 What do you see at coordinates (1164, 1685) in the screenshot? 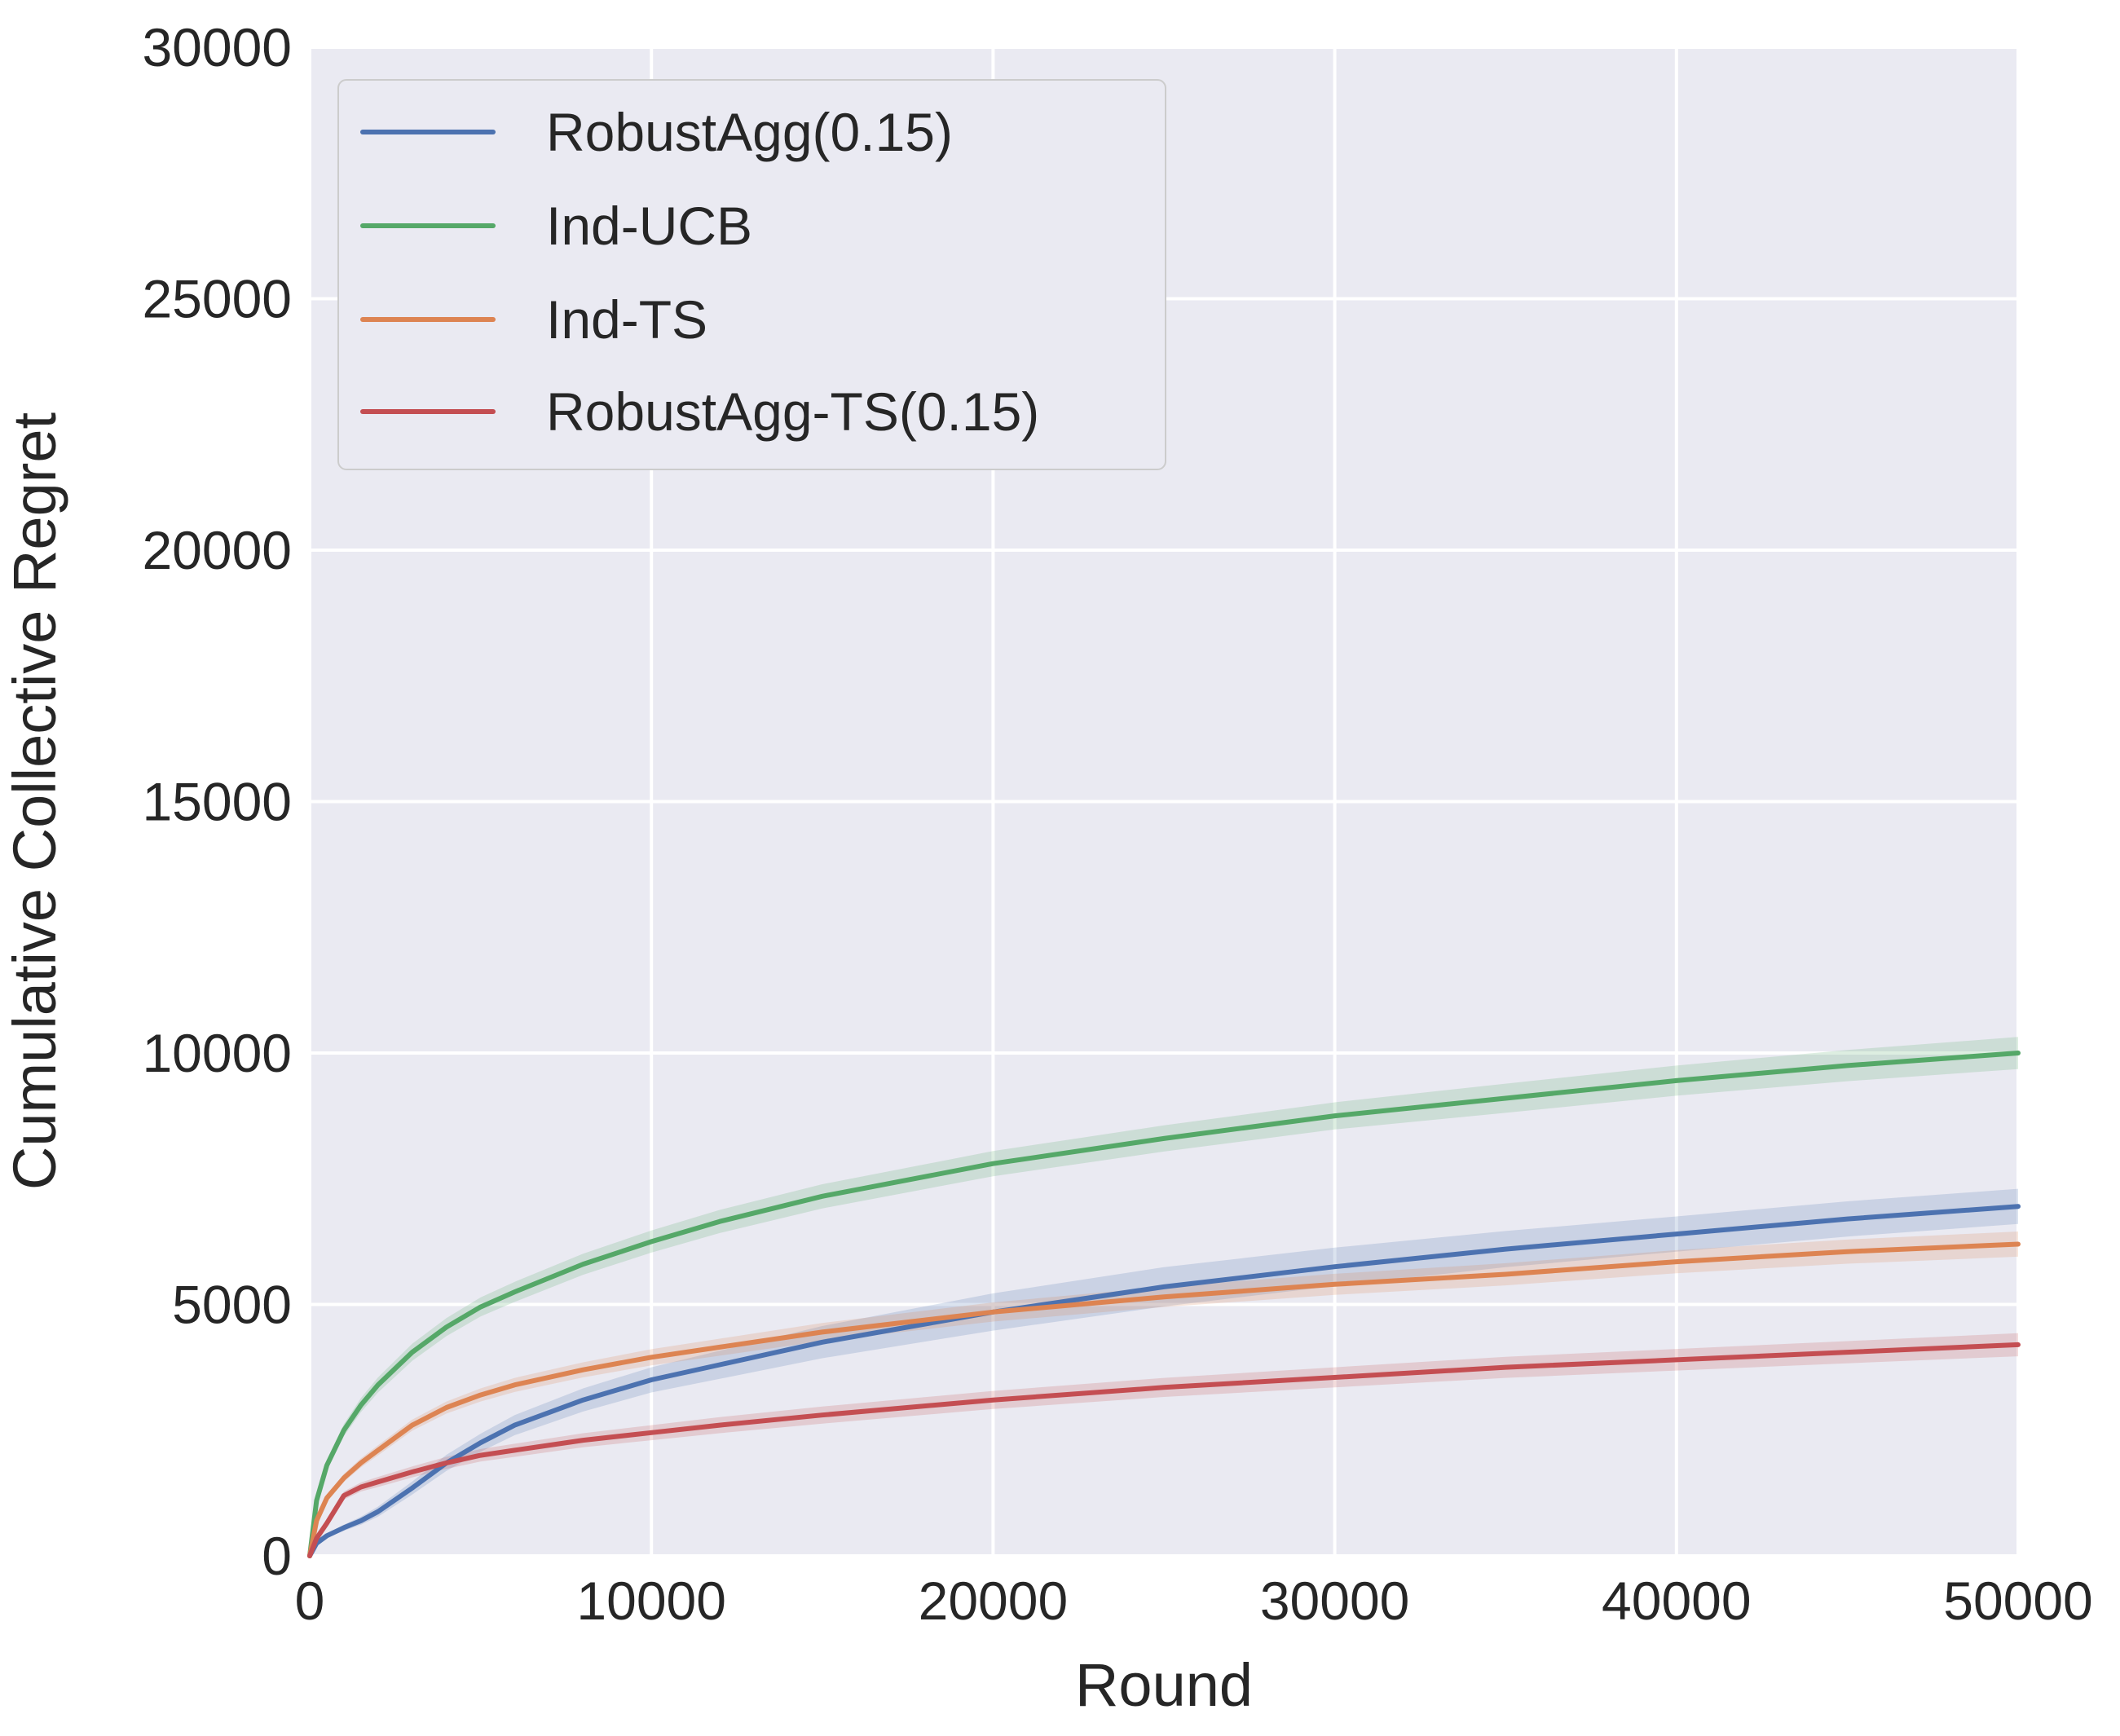
I see `x-axis-label: Round` at bounding box center [1164, 1685].